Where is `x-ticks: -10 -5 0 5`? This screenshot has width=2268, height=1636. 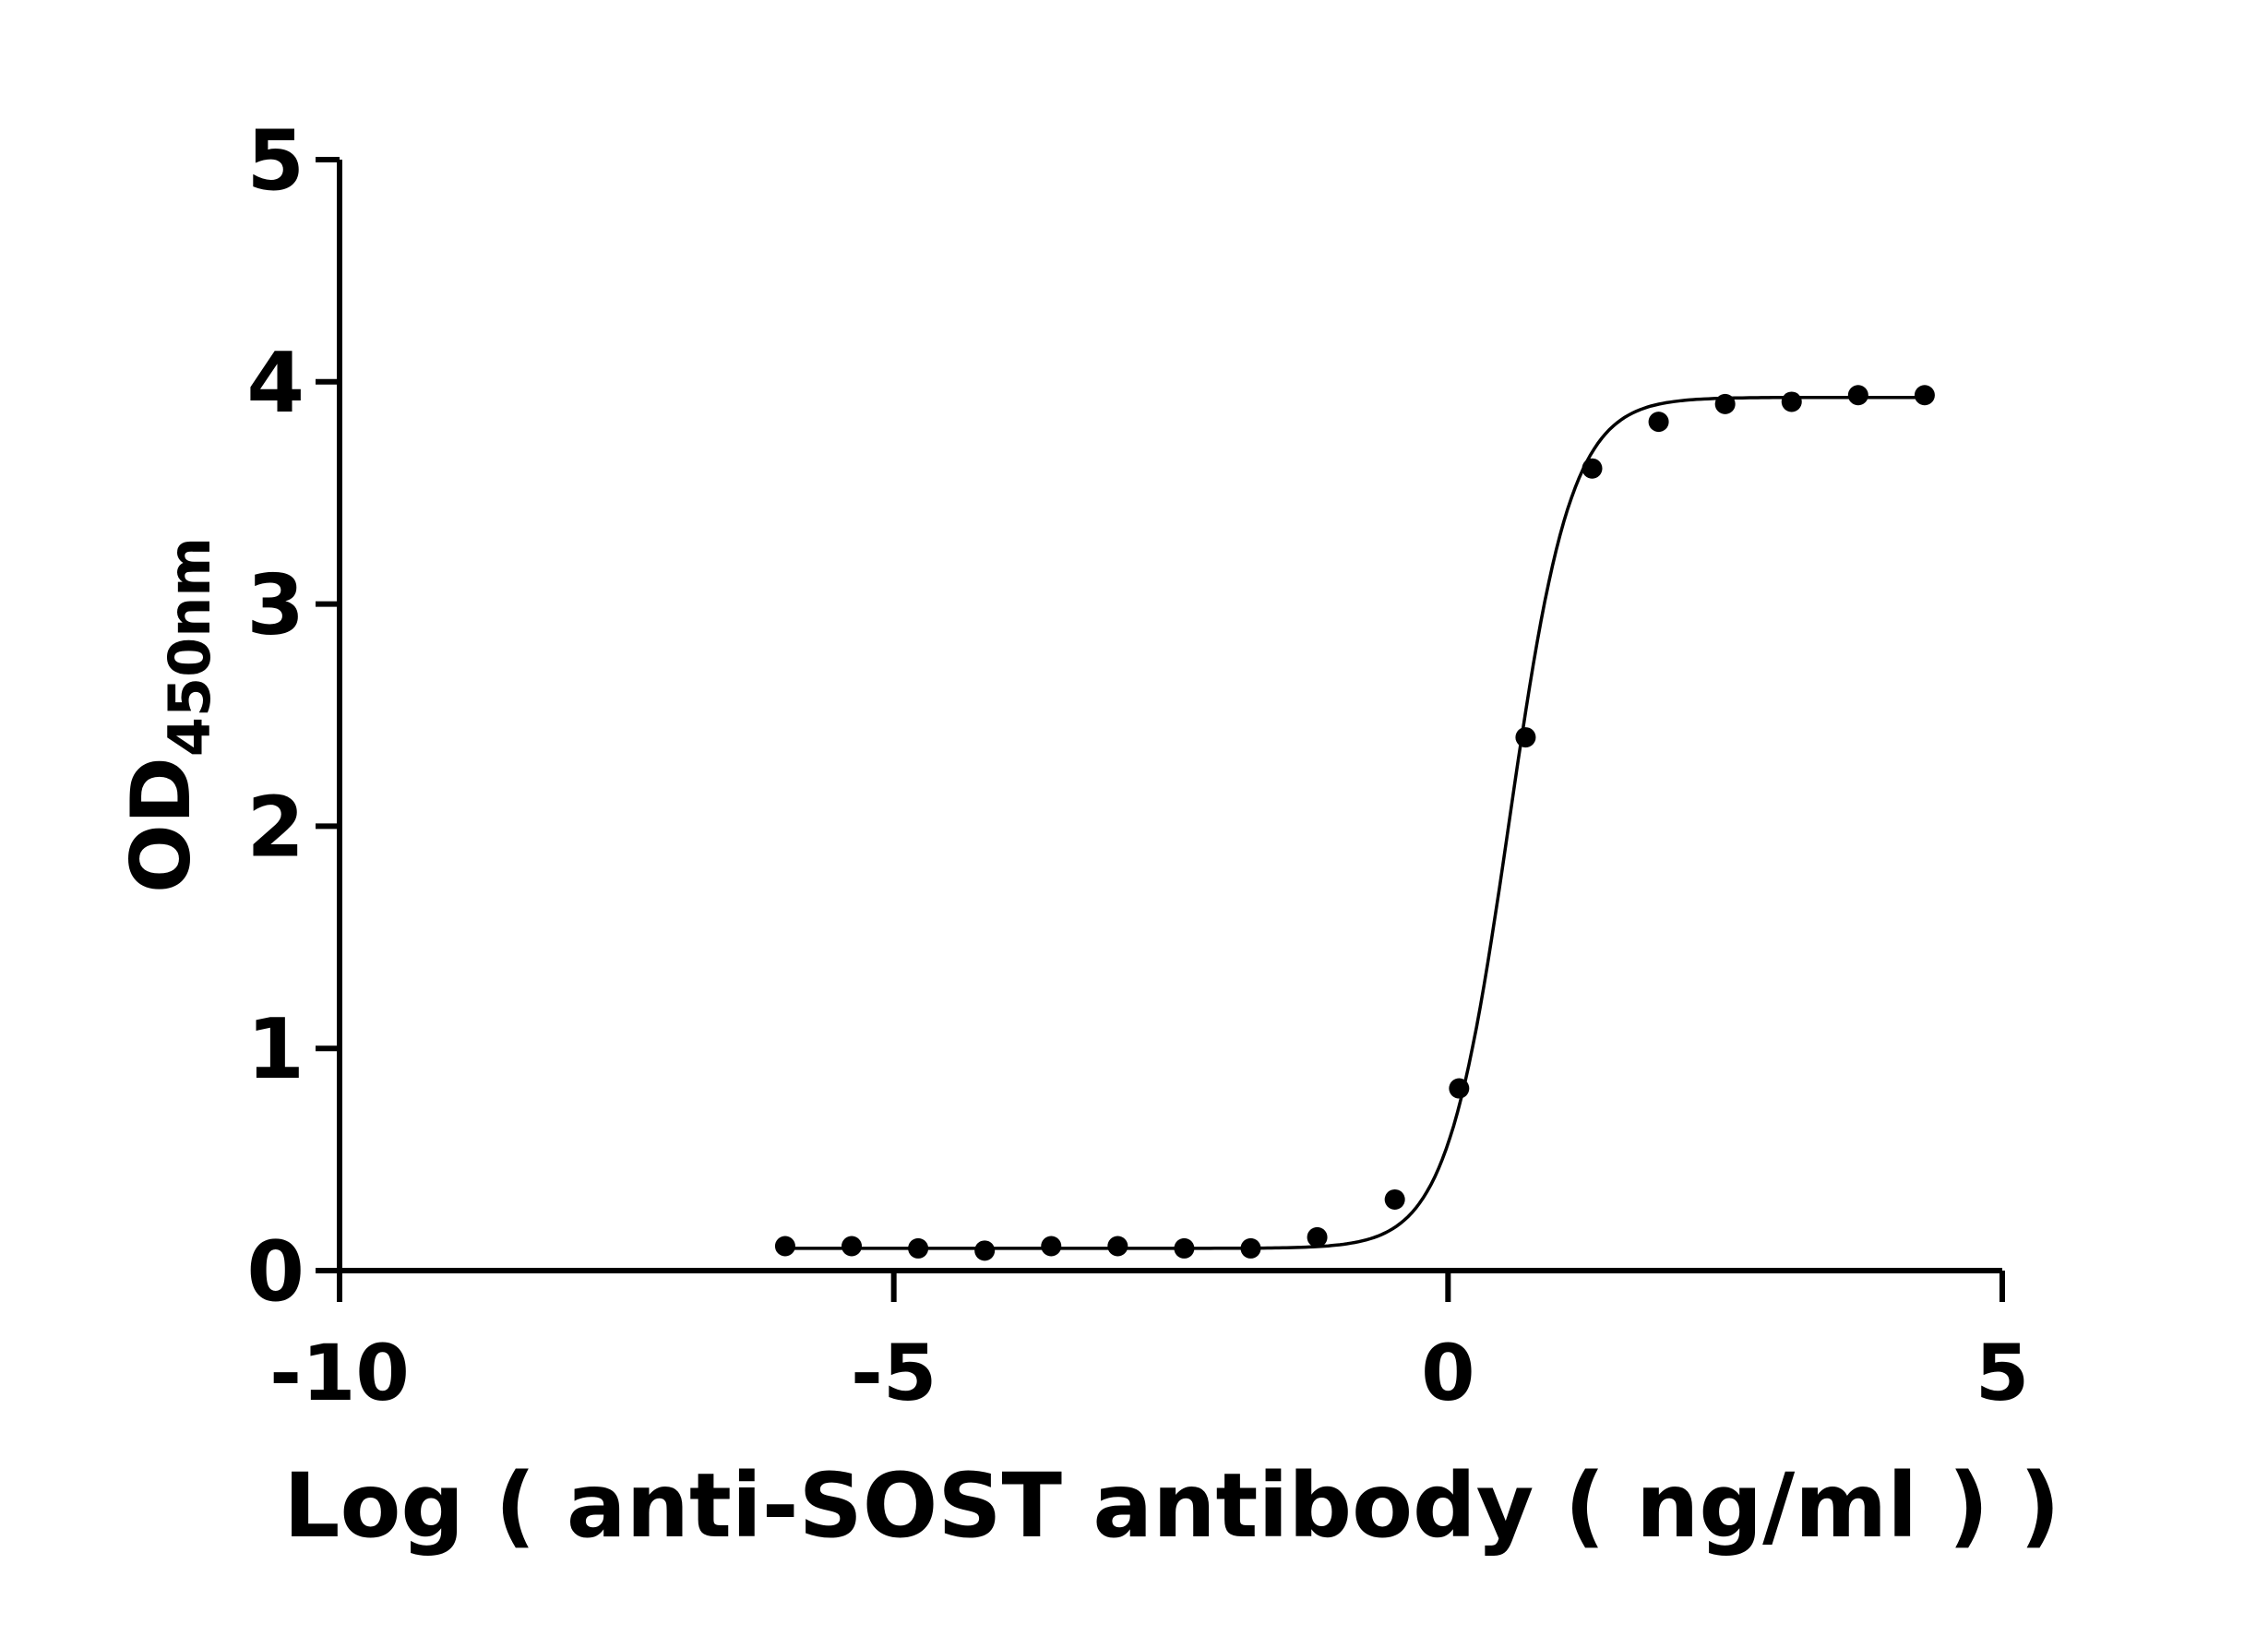 x-ticks: -10 -5 0 5 is located at coordinates (1149, 1344).